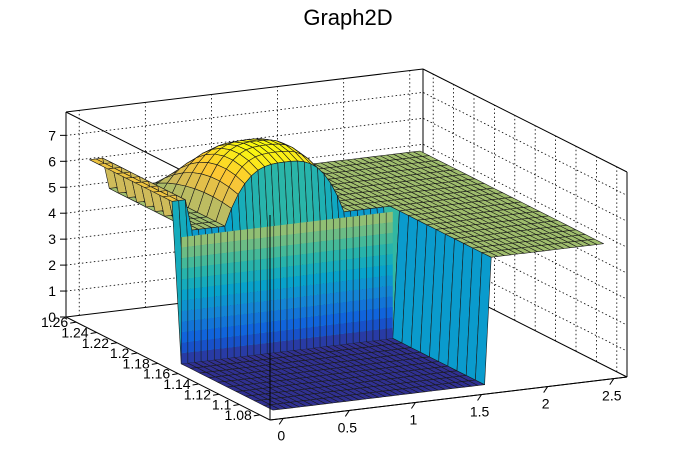 The height and width of the screenshot is (472, 696). What do you see at coordinates (414, 419) in the screenshot?
I see `x-tick-label: 1` at bounding box center [414, 419].